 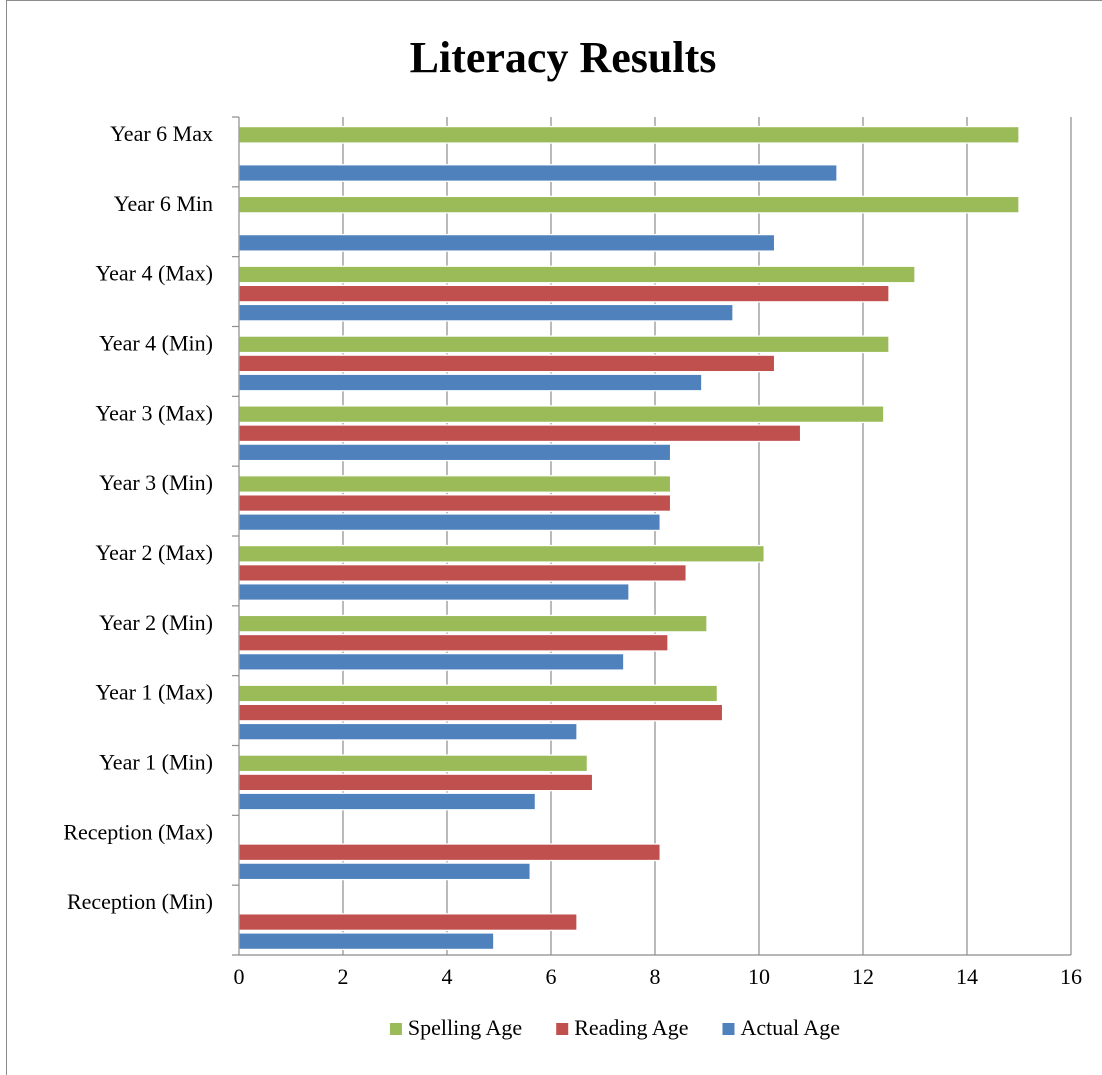 I want to click on bar-actual-age-year-4-min, so click(x=470, y=382).